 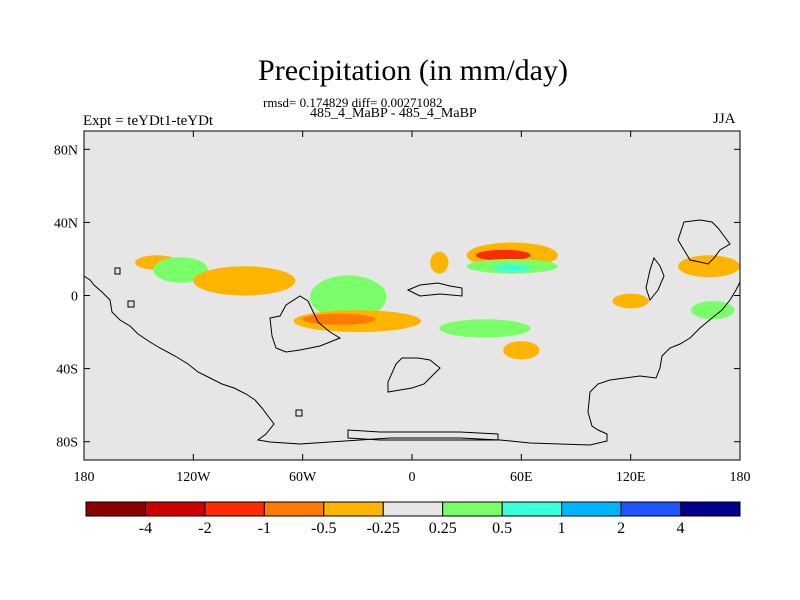 I want to click on chart-center-label: 485_4_MaBP - 485_4_MaBP, so click(x=393, y=113).